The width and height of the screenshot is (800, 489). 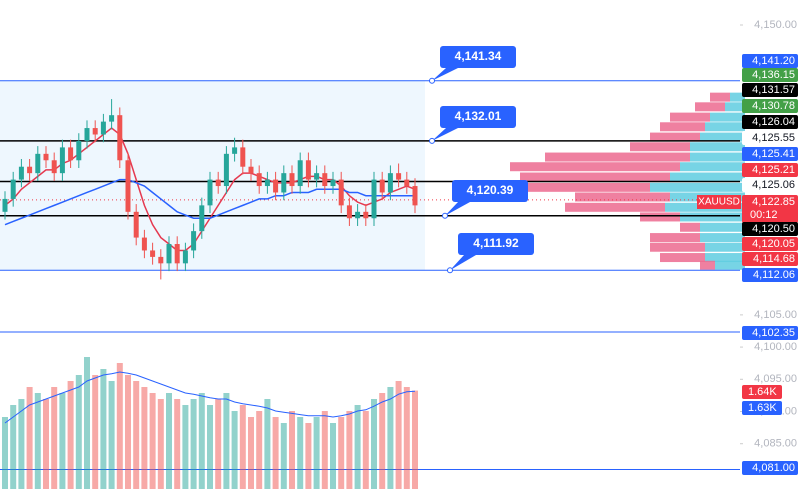 I want to click on y-tick-label: 4,150.00, so click(x=775, y=25).